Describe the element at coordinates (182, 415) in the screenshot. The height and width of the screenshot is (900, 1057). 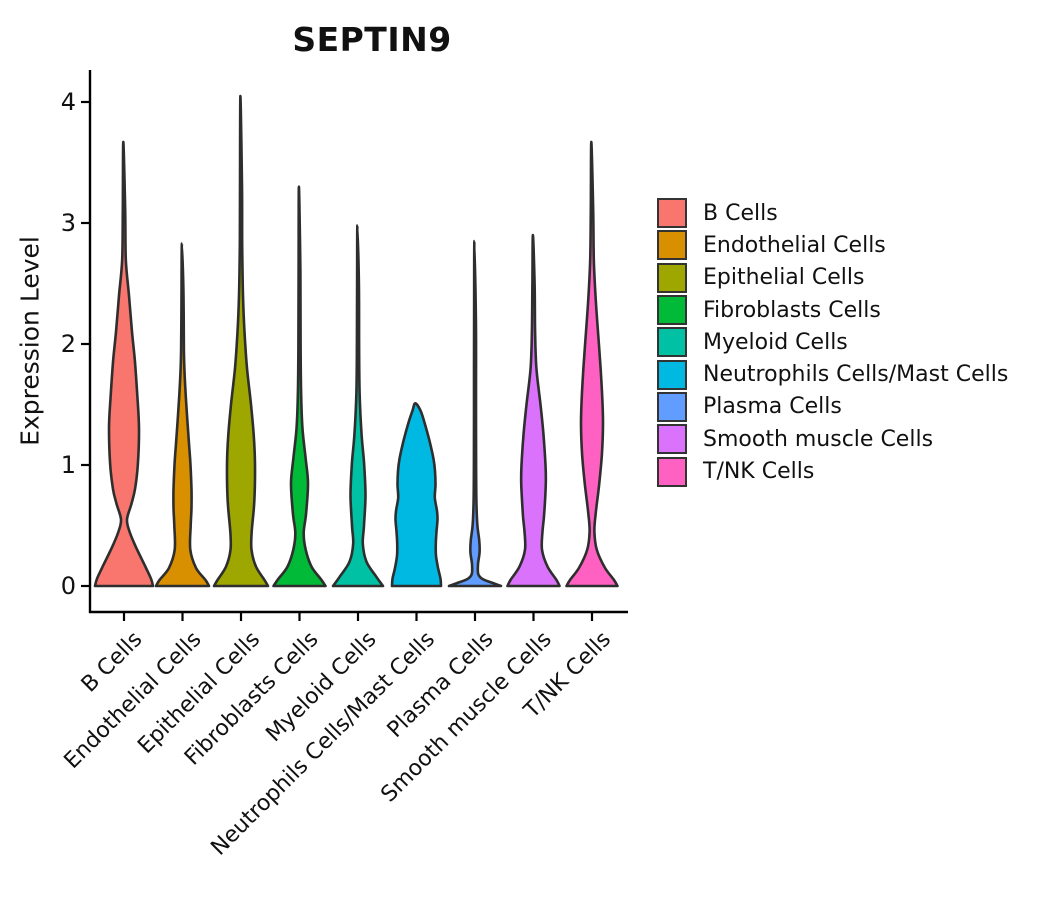
I see `violin-endothelial-cells` at that location.